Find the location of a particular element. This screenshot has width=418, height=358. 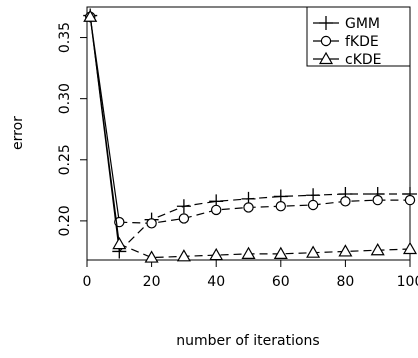

series-line-initial is located at coordinates (104, 130).